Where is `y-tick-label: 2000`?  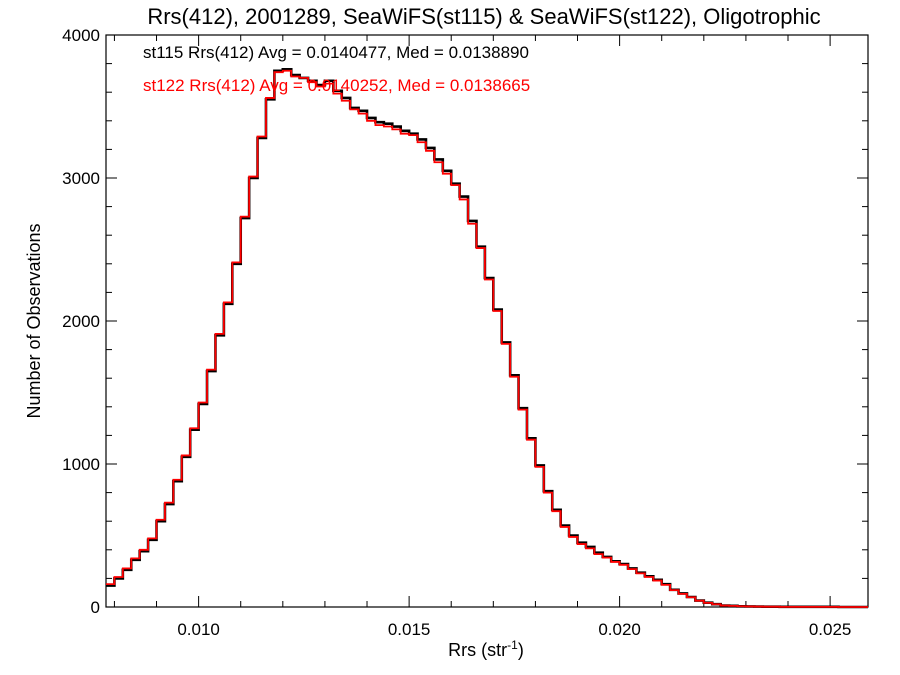
y-tick-label: 2000 is located at coordinates (81, 321).